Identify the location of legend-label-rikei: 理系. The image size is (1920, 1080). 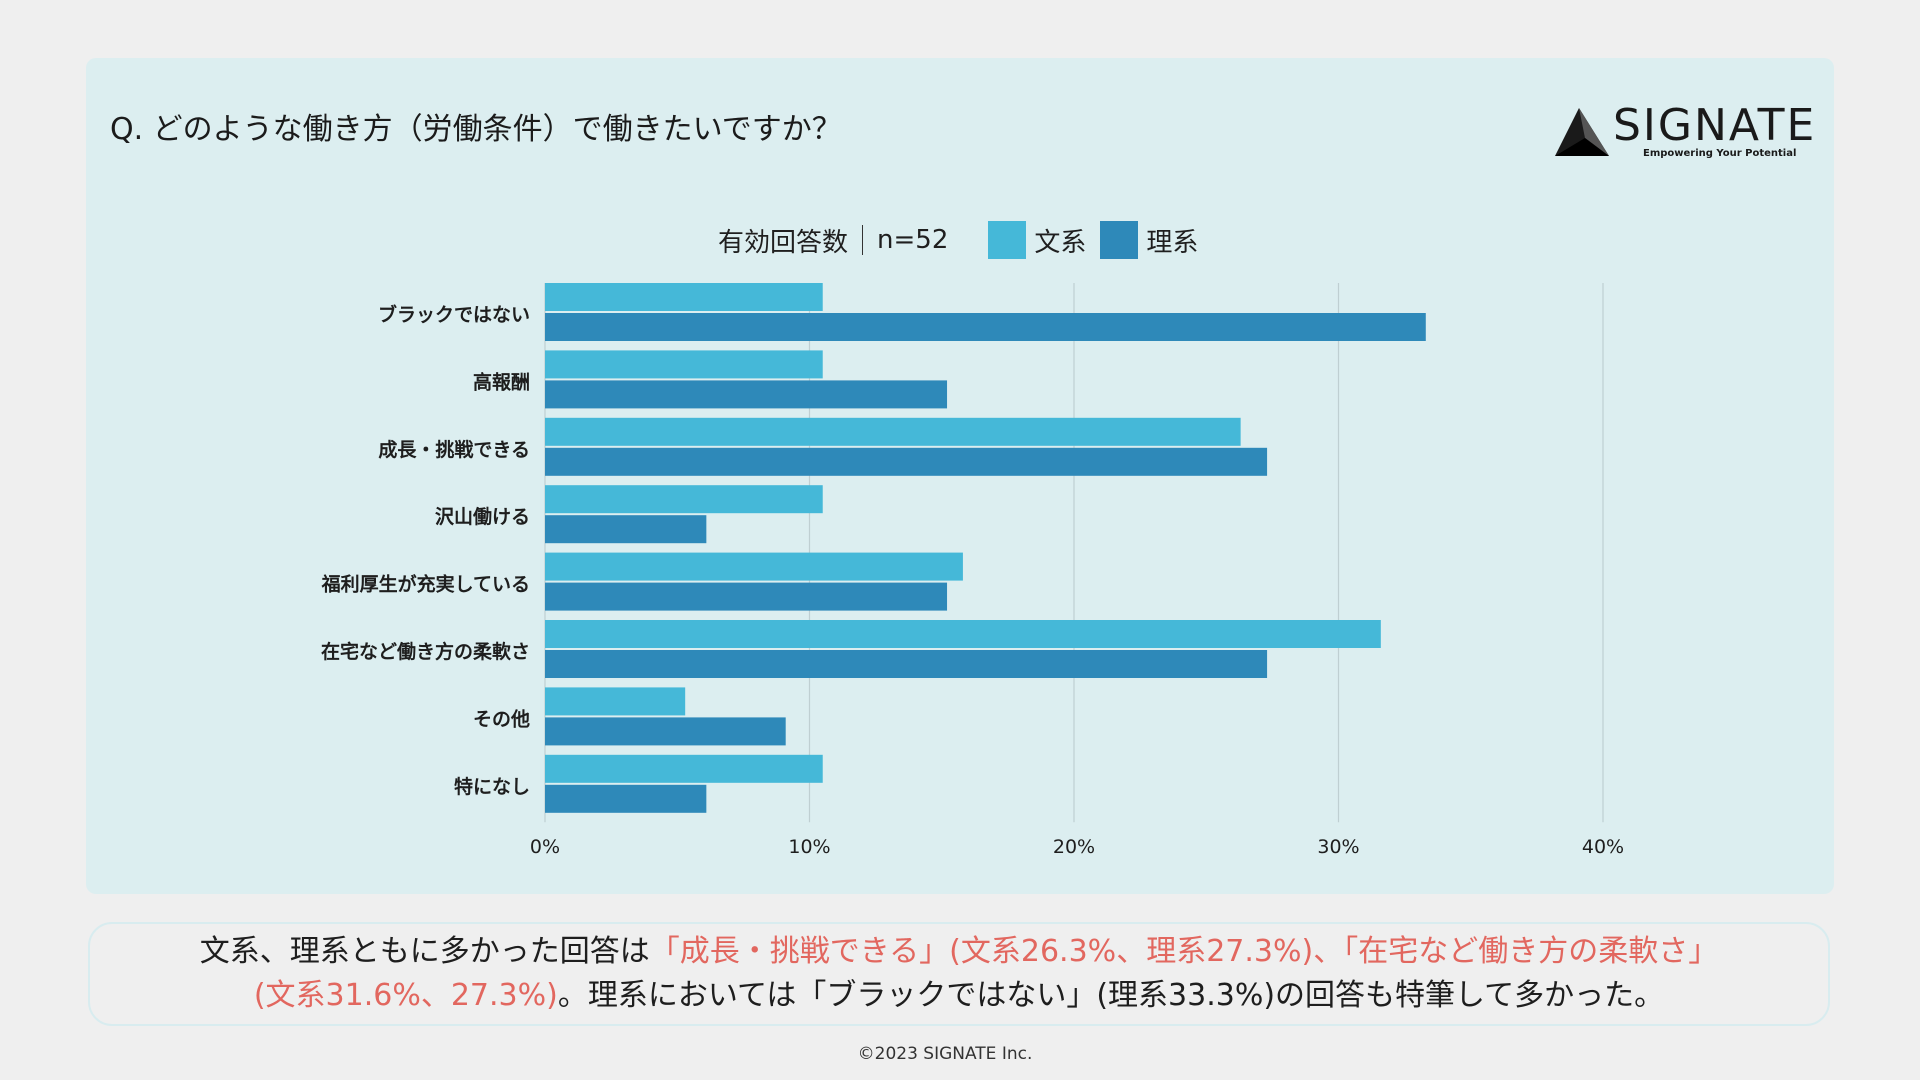
(1172, 242).